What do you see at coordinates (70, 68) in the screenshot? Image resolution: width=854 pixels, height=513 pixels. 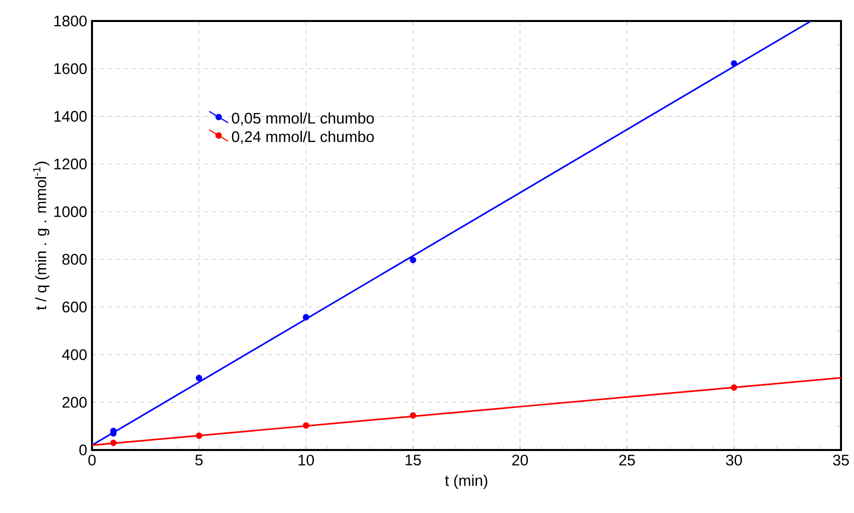 I see `y-tick-label: 1600` at bounding box center [70, 68].